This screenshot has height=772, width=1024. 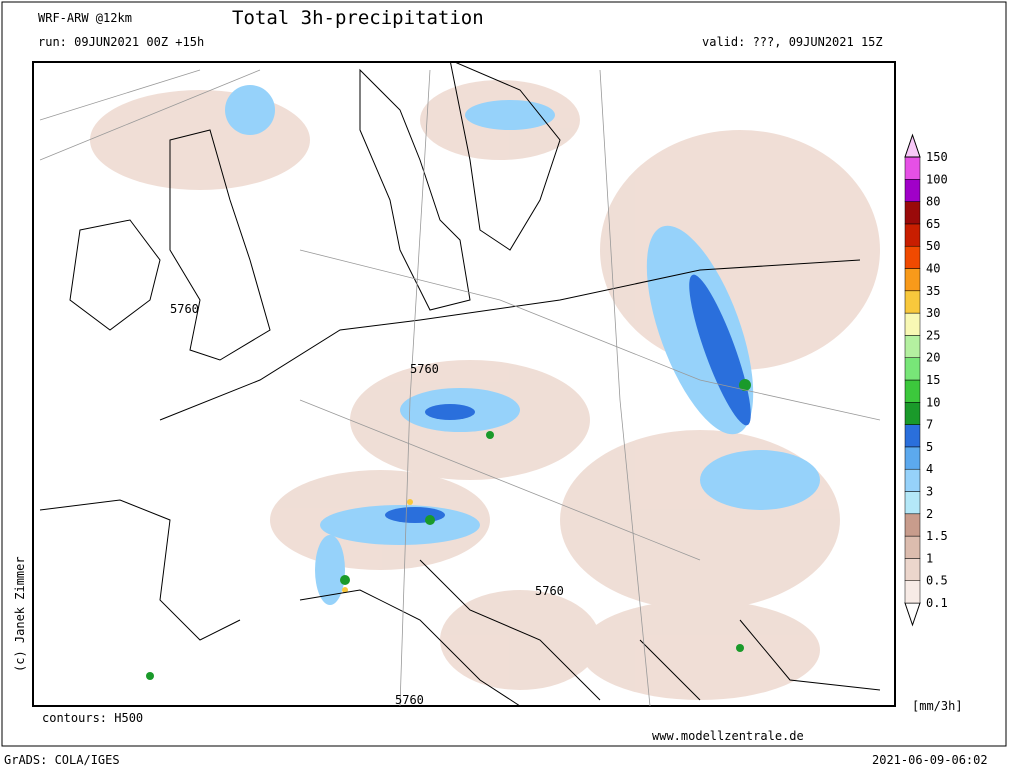 I want to click on run-label: run: 09JUN2021 00Z +15h, so click(x=121, y=42).